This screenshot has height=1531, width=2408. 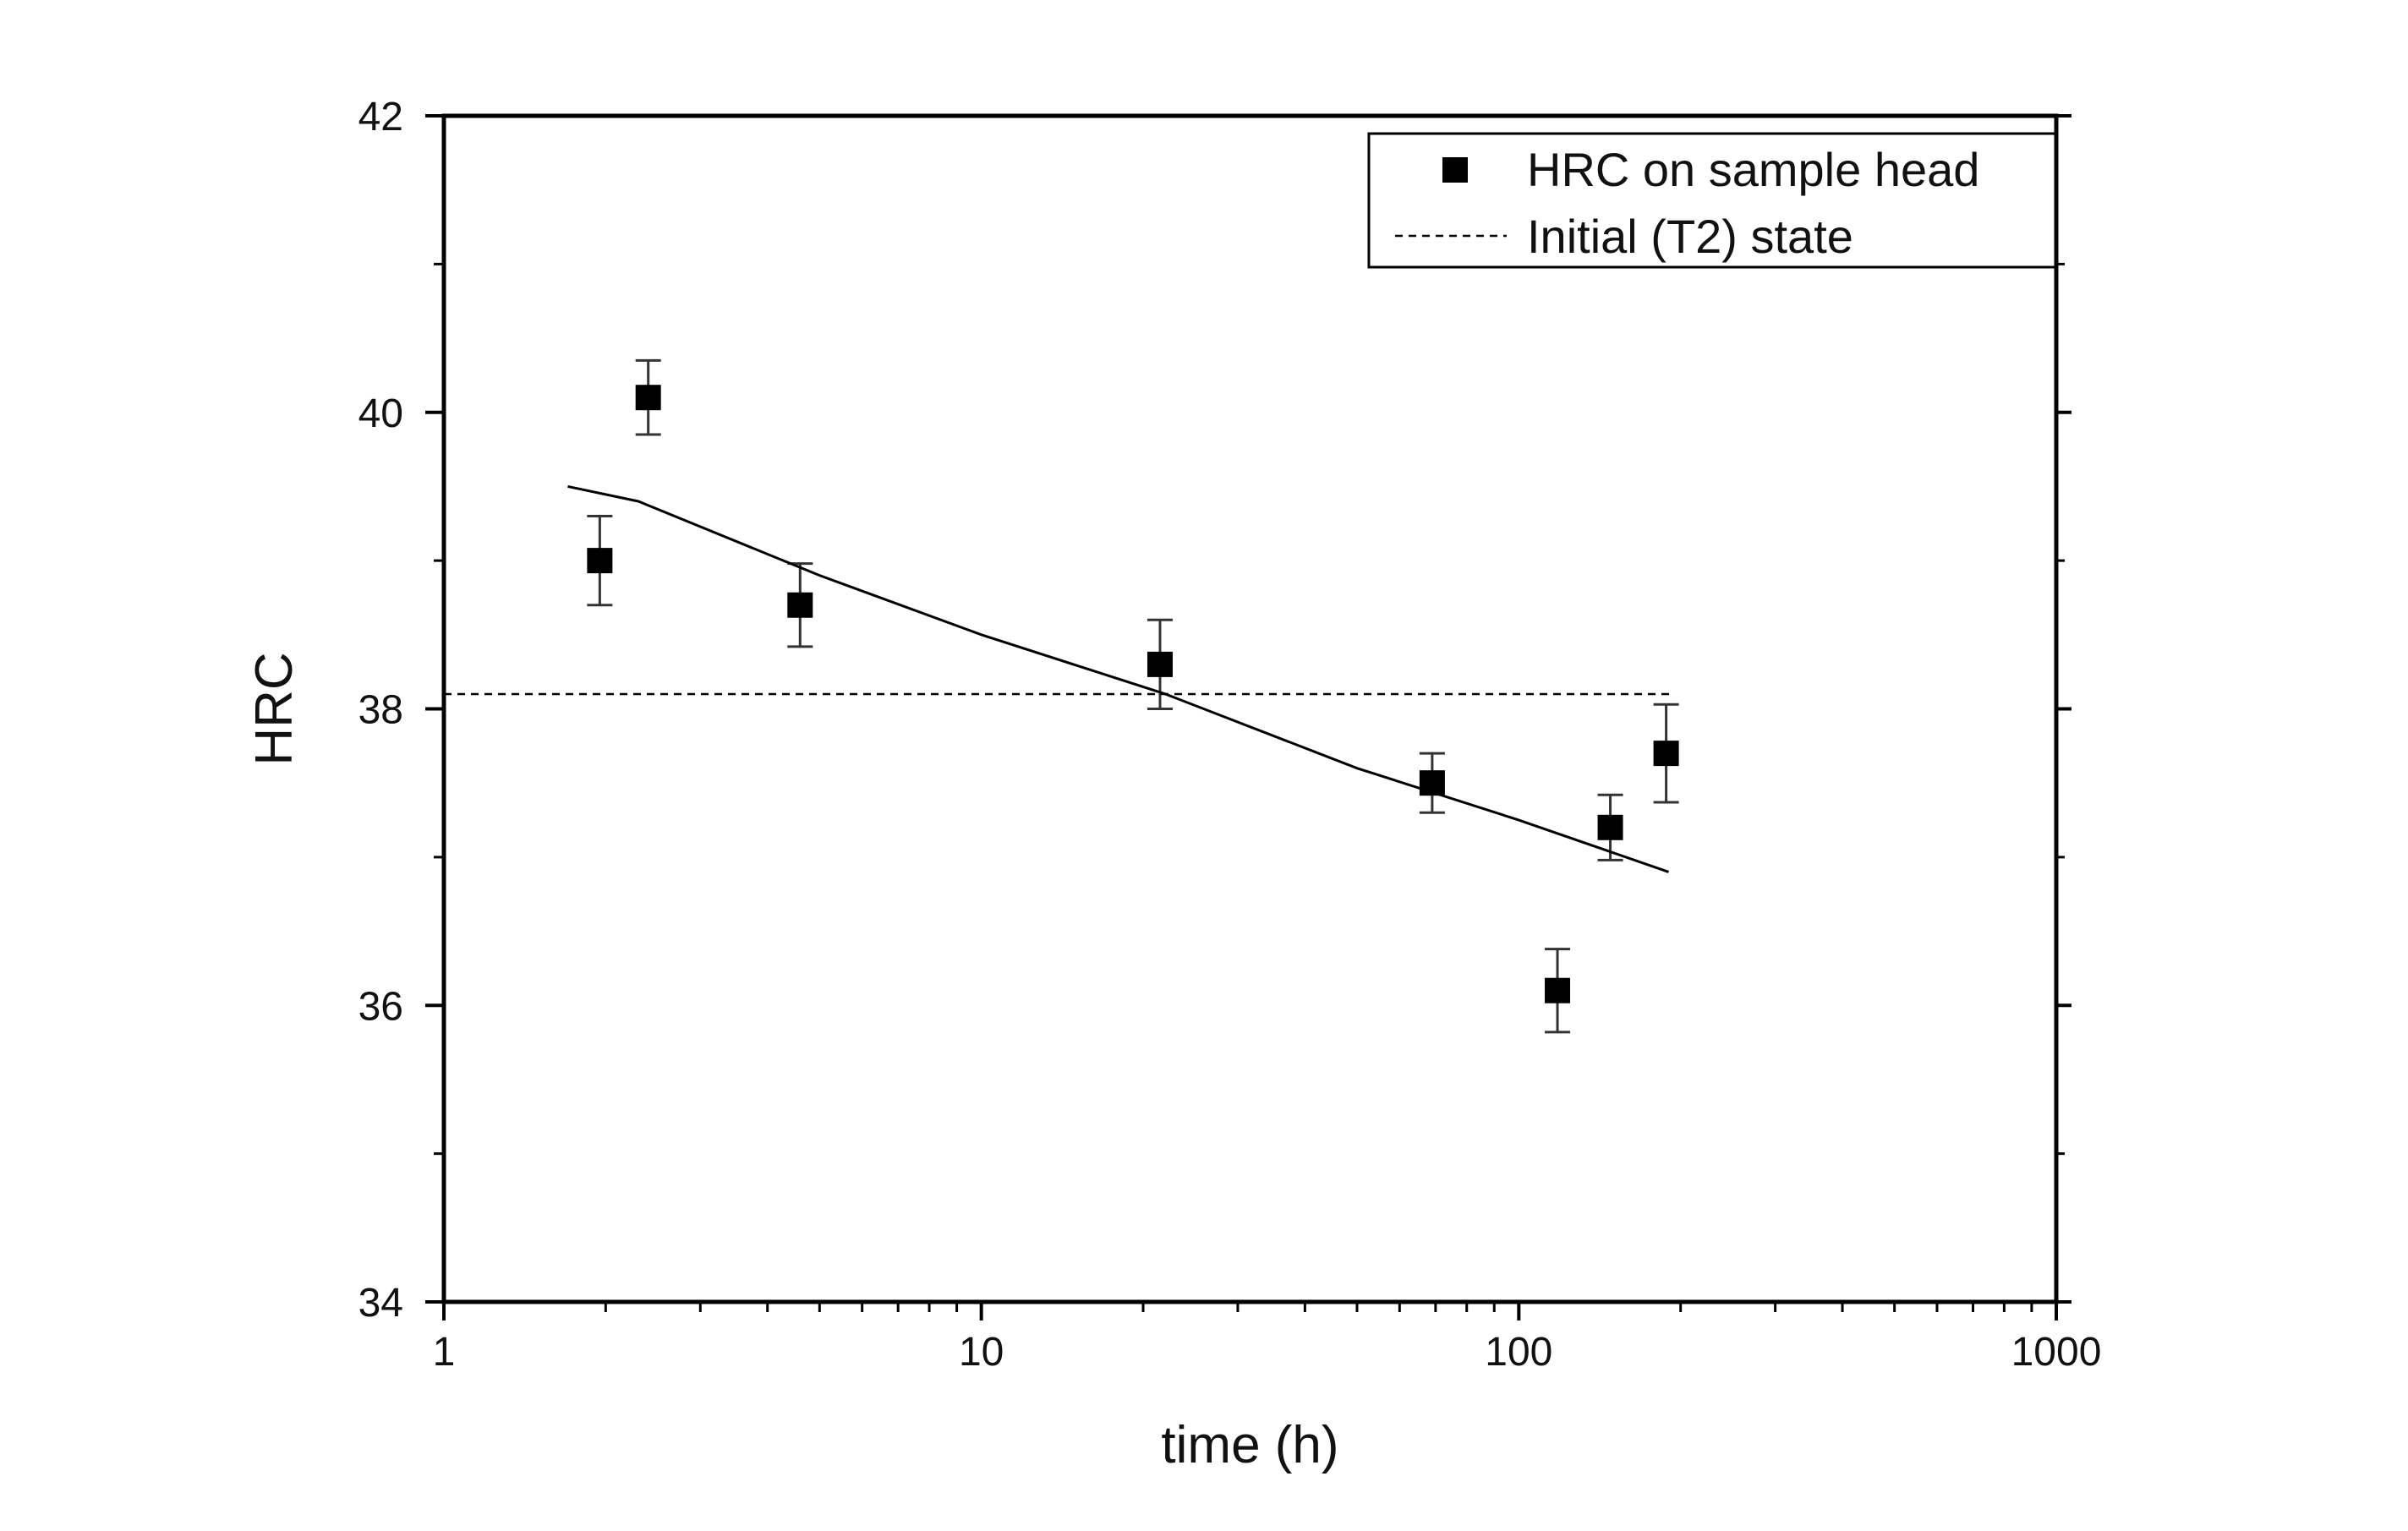 I want to click on x-tick-label: 1000, so click(x=2056, y=1352).